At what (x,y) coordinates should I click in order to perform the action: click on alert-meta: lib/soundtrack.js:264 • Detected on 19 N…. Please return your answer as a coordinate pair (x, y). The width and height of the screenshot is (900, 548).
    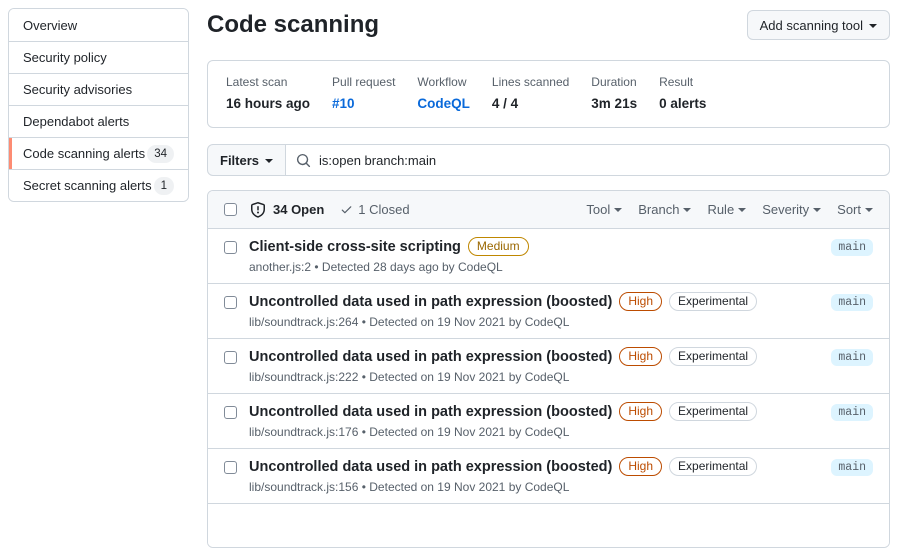
    Looking at the image, I should click on (409, 322).